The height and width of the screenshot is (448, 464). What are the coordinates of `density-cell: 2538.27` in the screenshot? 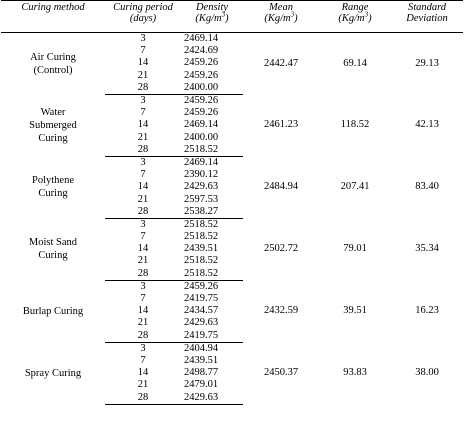 It's located at (212, 212).